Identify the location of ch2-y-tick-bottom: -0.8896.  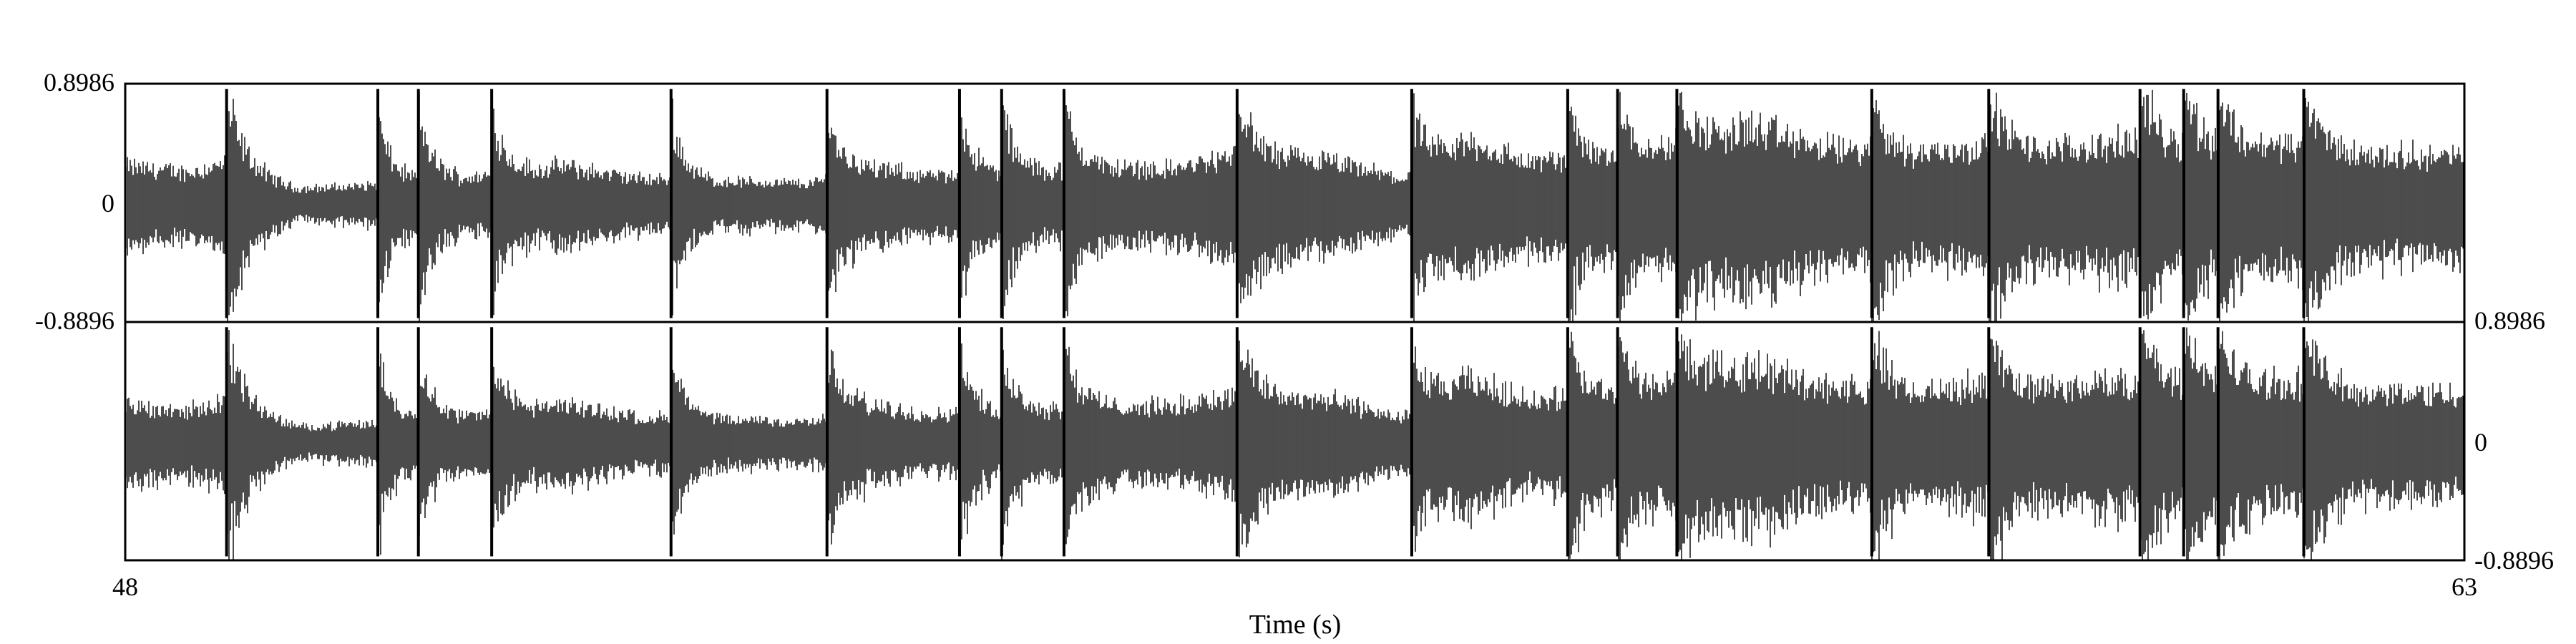
(2514, 560).